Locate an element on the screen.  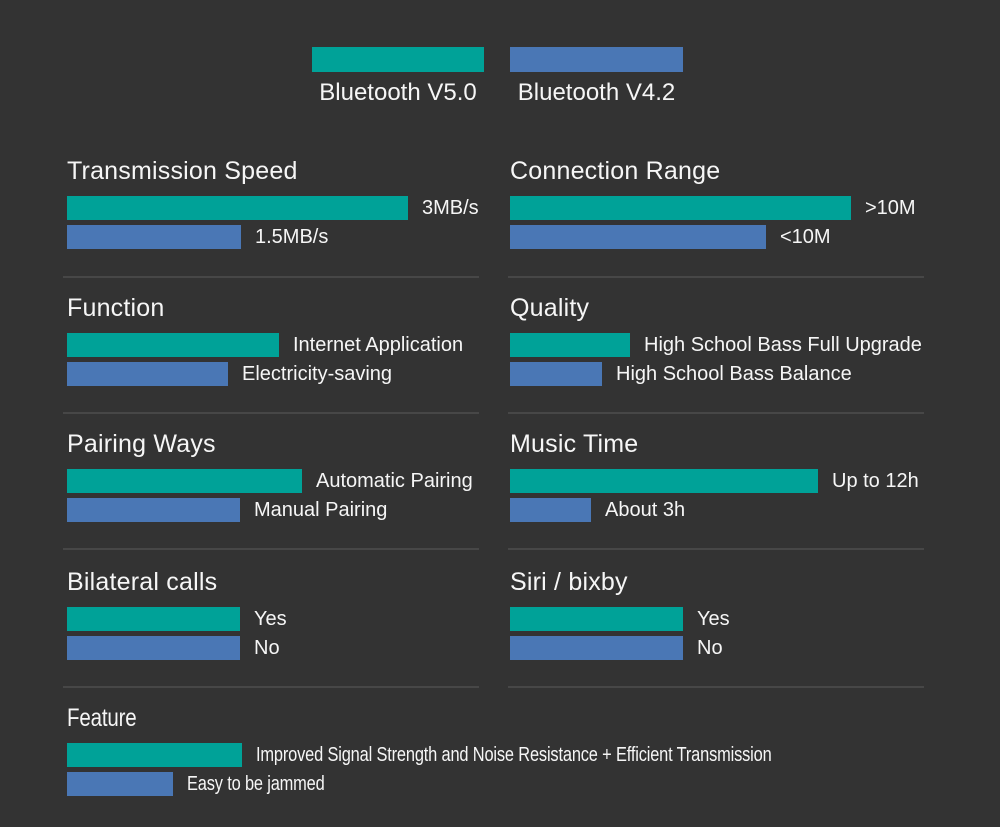
section-bilateral-calls: Bilateral calls Yes No is located at coordinates (282, 615).